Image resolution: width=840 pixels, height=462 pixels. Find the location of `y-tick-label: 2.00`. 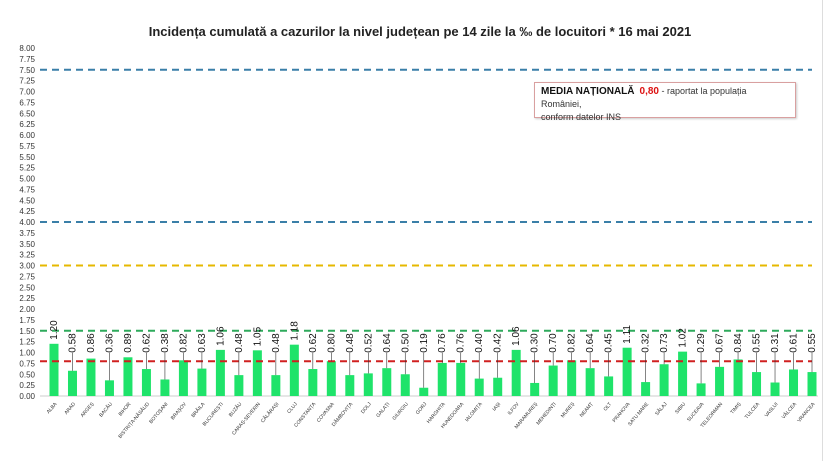

y-tick-label: 2.00 is located at coordinates (27, 309).